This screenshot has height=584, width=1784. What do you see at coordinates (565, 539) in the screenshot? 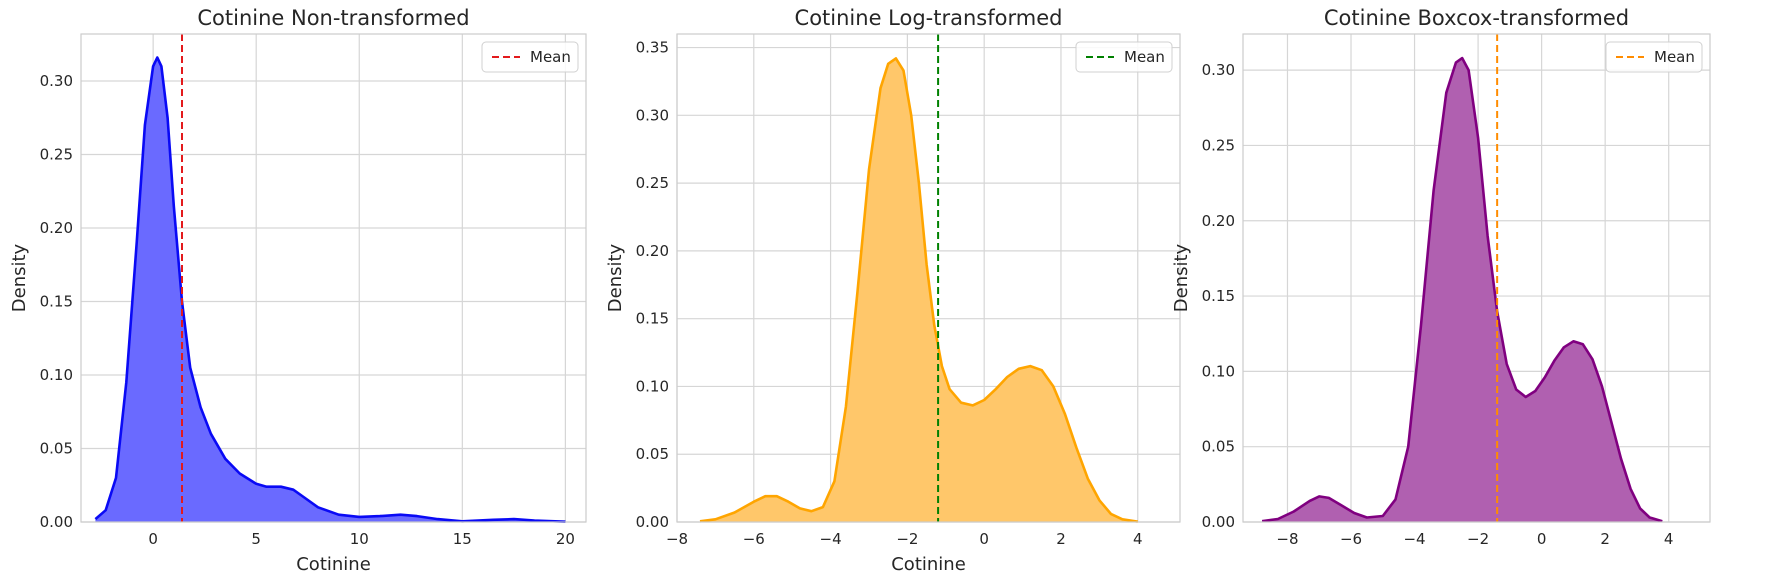
I see `x-tick-label: 20` at bounding box center [565, 539].